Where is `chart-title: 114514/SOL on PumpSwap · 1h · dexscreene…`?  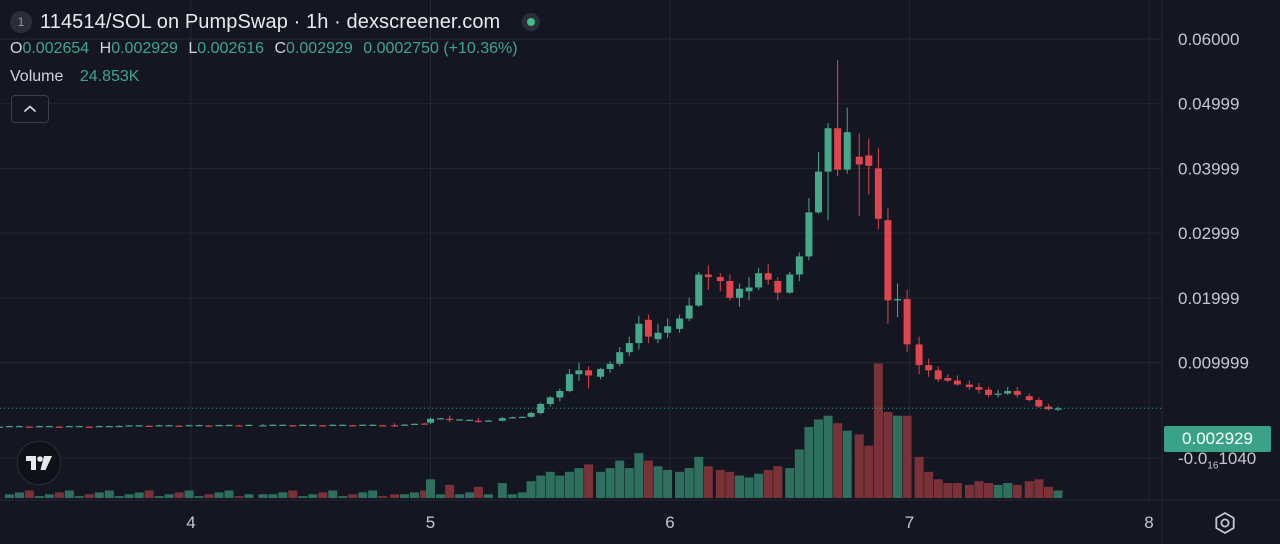 chart-title: 114514/SOL on PumpSwap · 1h · dexscreene… is located at coordinates (270, 21).